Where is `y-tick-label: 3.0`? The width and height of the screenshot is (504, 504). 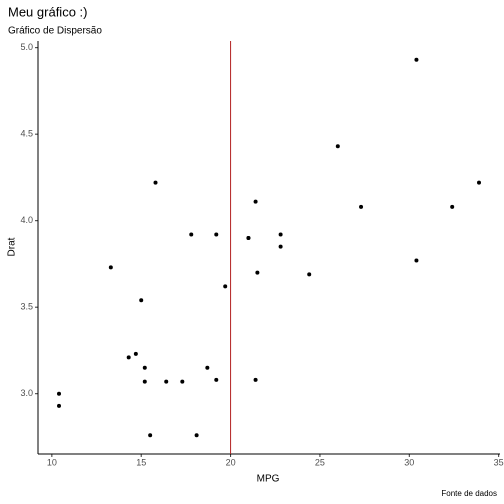 y-tick-label: 3.0 is located at coordinates (26, 393).